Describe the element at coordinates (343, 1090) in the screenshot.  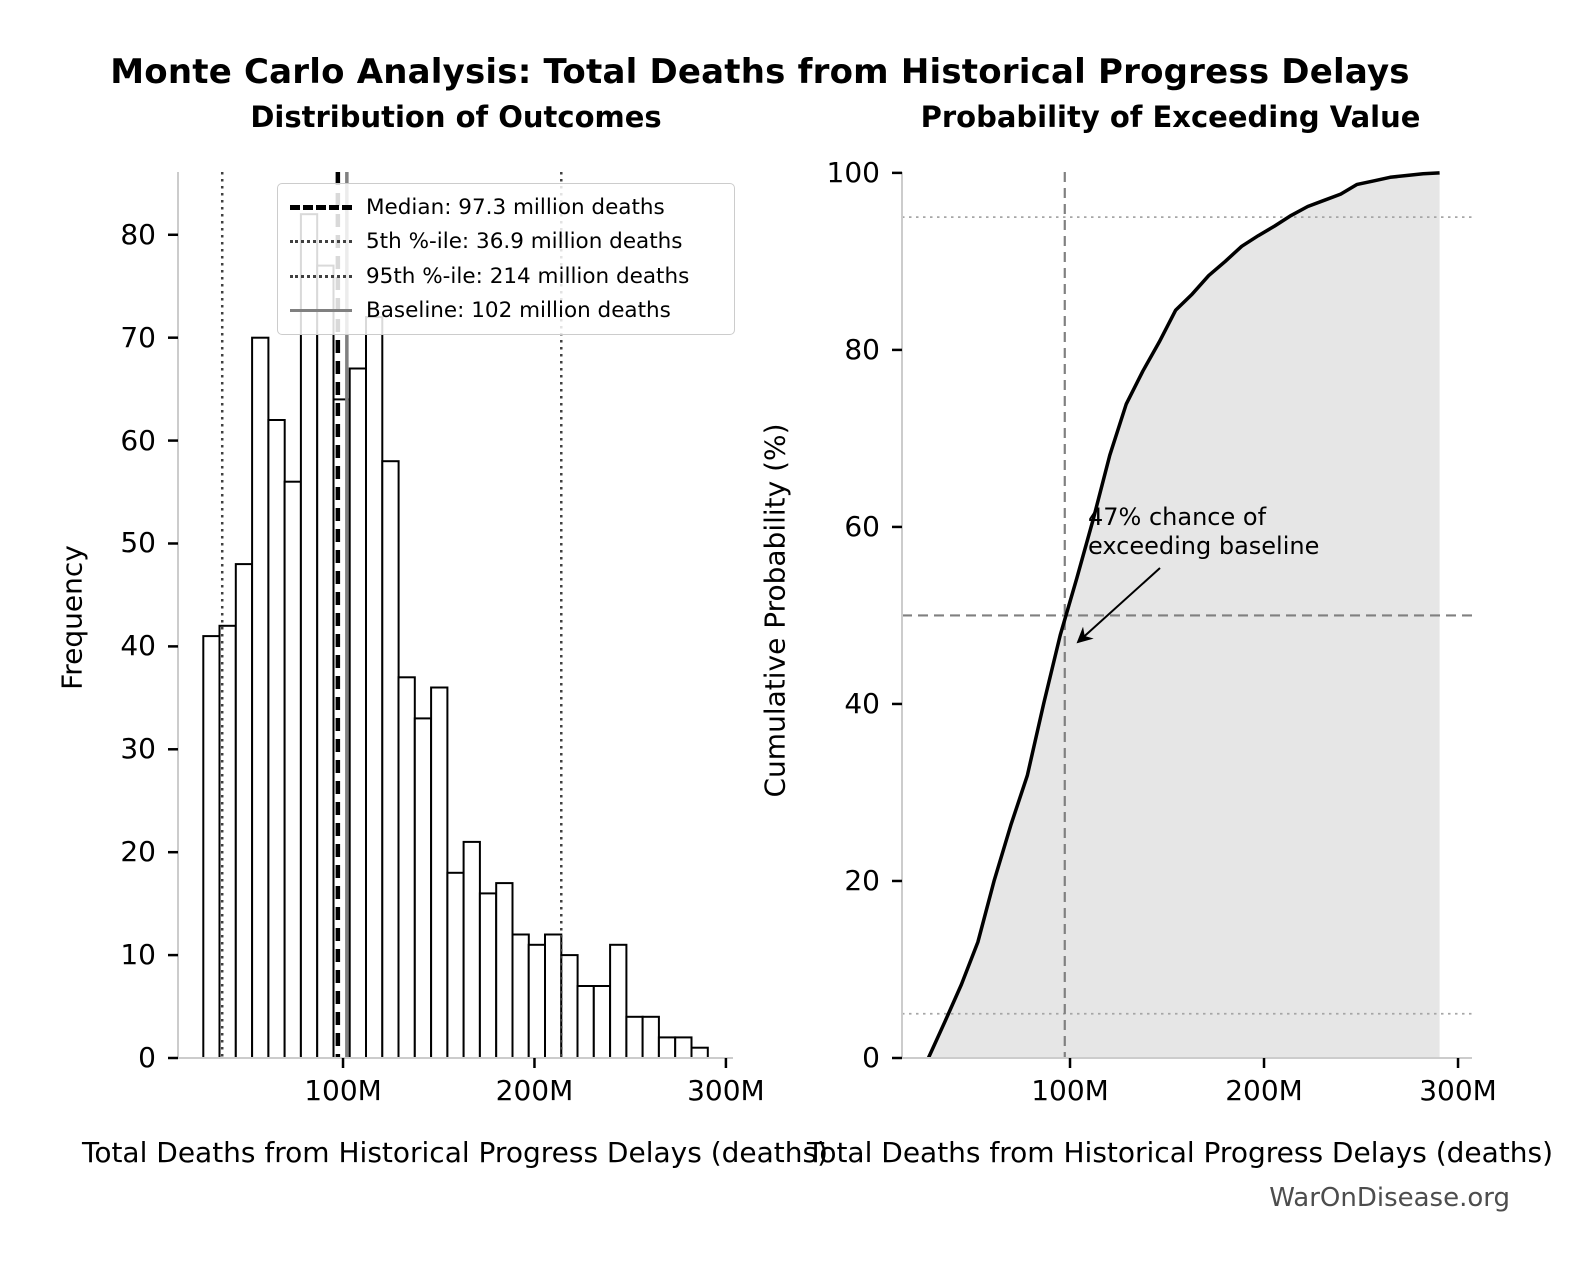
I see `hist-x-tick-label: 100M` at that location.